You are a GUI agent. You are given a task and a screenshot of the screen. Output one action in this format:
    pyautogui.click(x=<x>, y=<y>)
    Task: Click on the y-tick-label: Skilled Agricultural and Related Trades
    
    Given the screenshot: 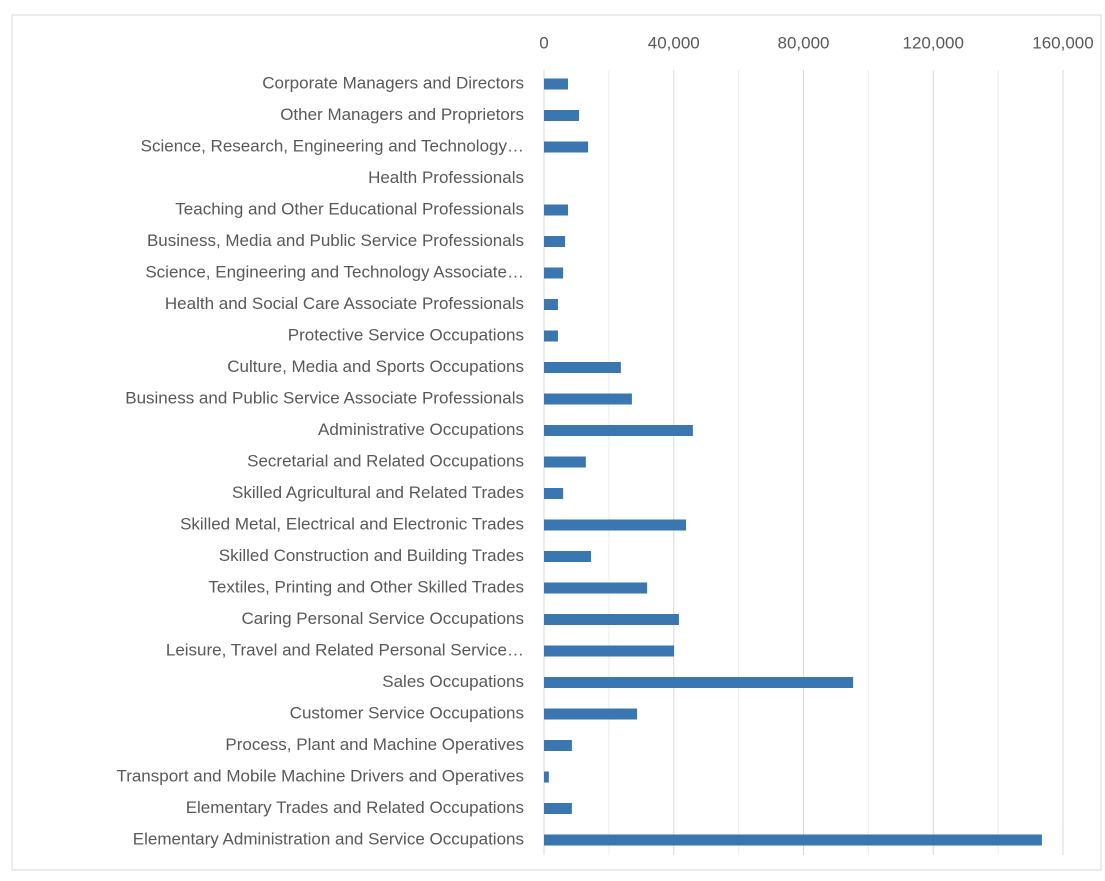 What is the action you would take?
    pyautogui.click(x=378, y=492)
    